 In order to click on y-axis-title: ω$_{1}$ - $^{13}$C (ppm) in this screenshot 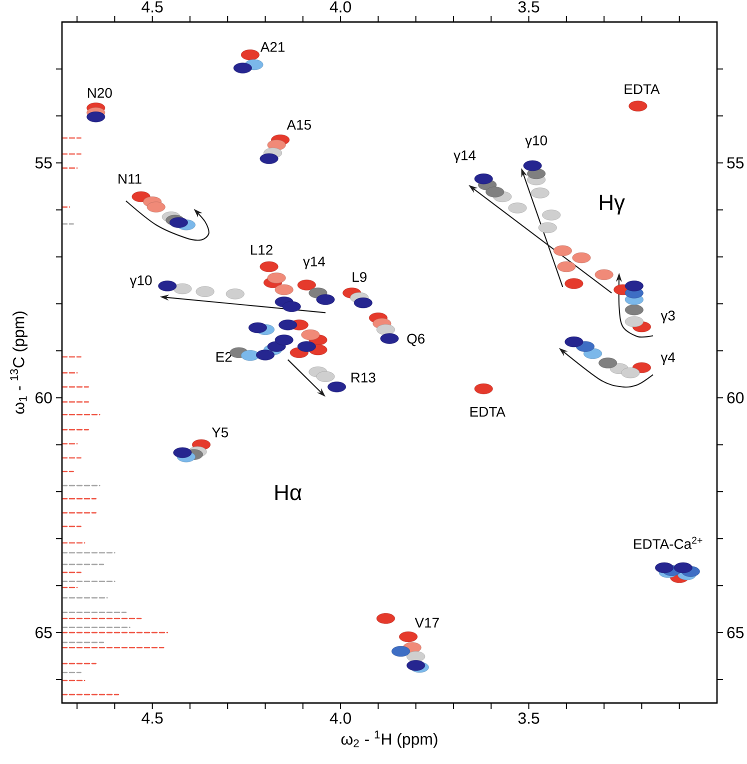, I will do `click(19, 363)`.